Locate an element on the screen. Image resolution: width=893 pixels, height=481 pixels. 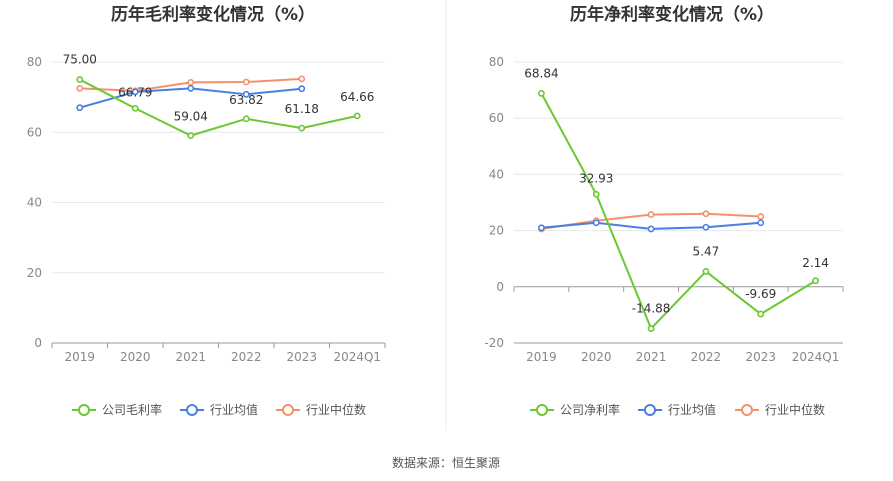
data-label: -9.69 is located at coordinates (760, 294).